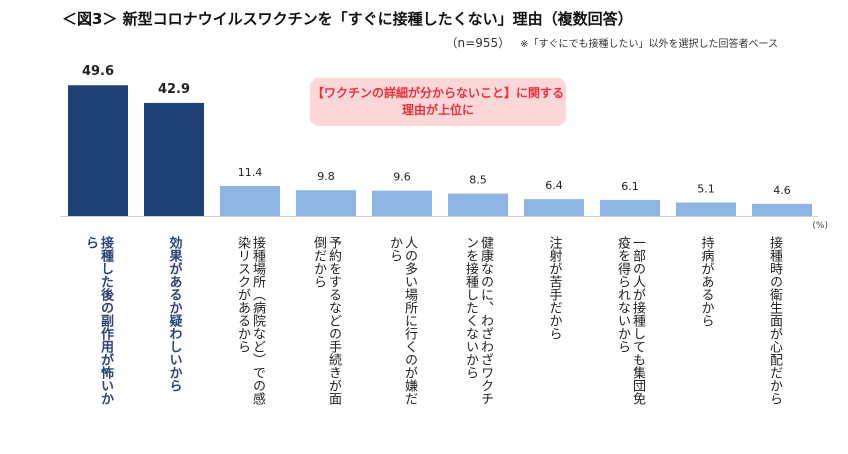  Describe the element at coordinates (347, 19) in the screenshot. I see `chart-title: ＜図3＞ 新型コロナウイルスワクチンを「すぐに接種したくない」理由（複数回答）` at that location.